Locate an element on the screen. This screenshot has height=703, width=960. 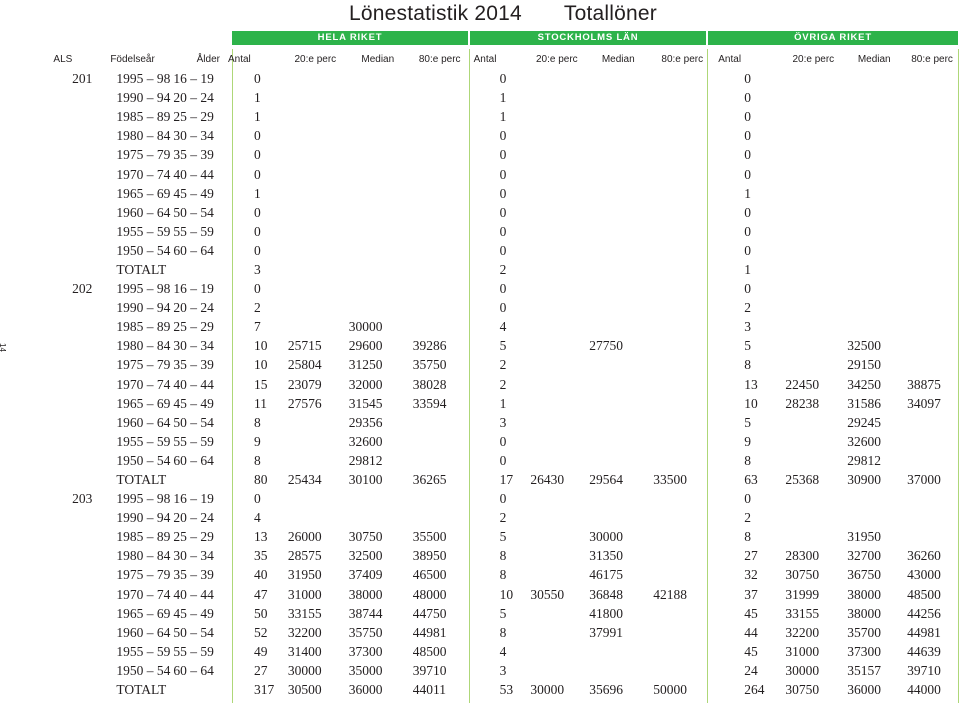
column-header: Antal is located at coordinates (730, 59).